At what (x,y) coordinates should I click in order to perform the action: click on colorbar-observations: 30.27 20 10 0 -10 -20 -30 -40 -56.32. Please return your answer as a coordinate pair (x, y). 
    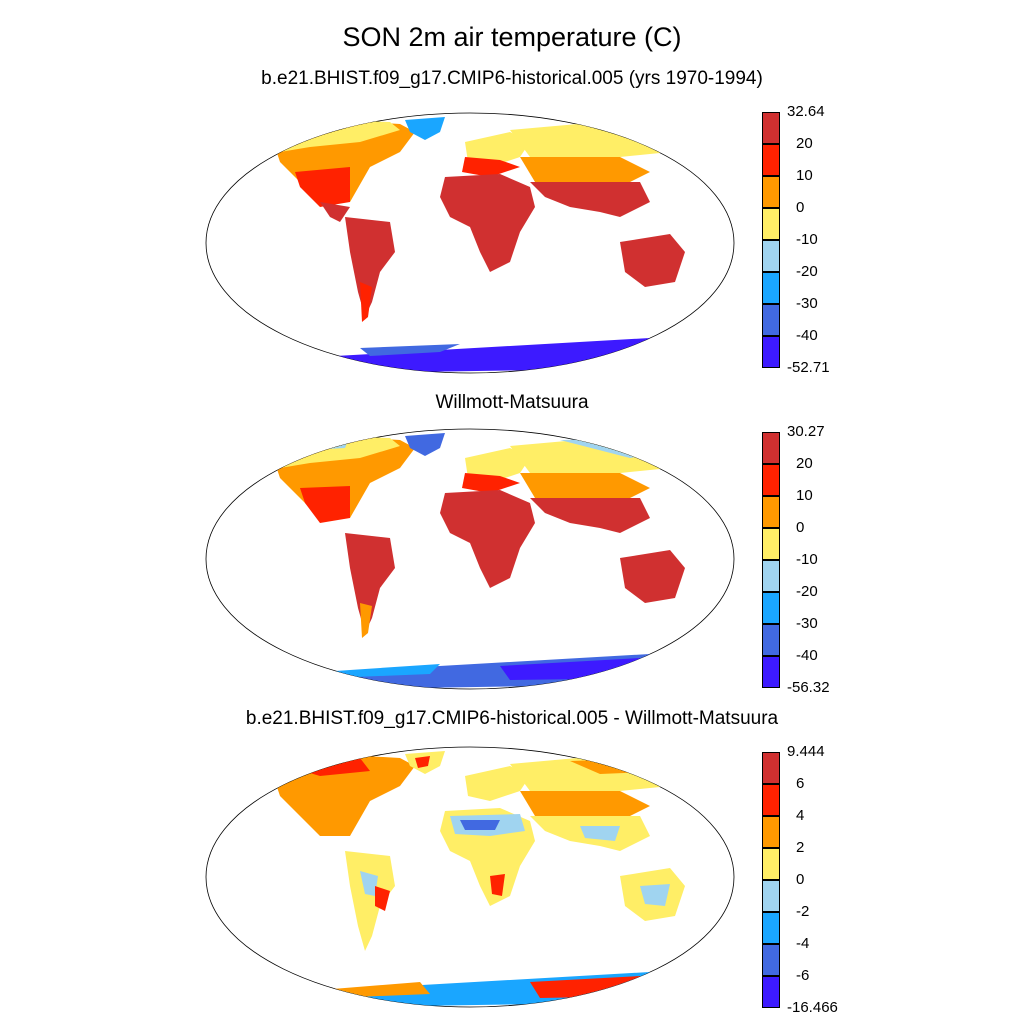
    Looking at the image, I should click on (817, 559).